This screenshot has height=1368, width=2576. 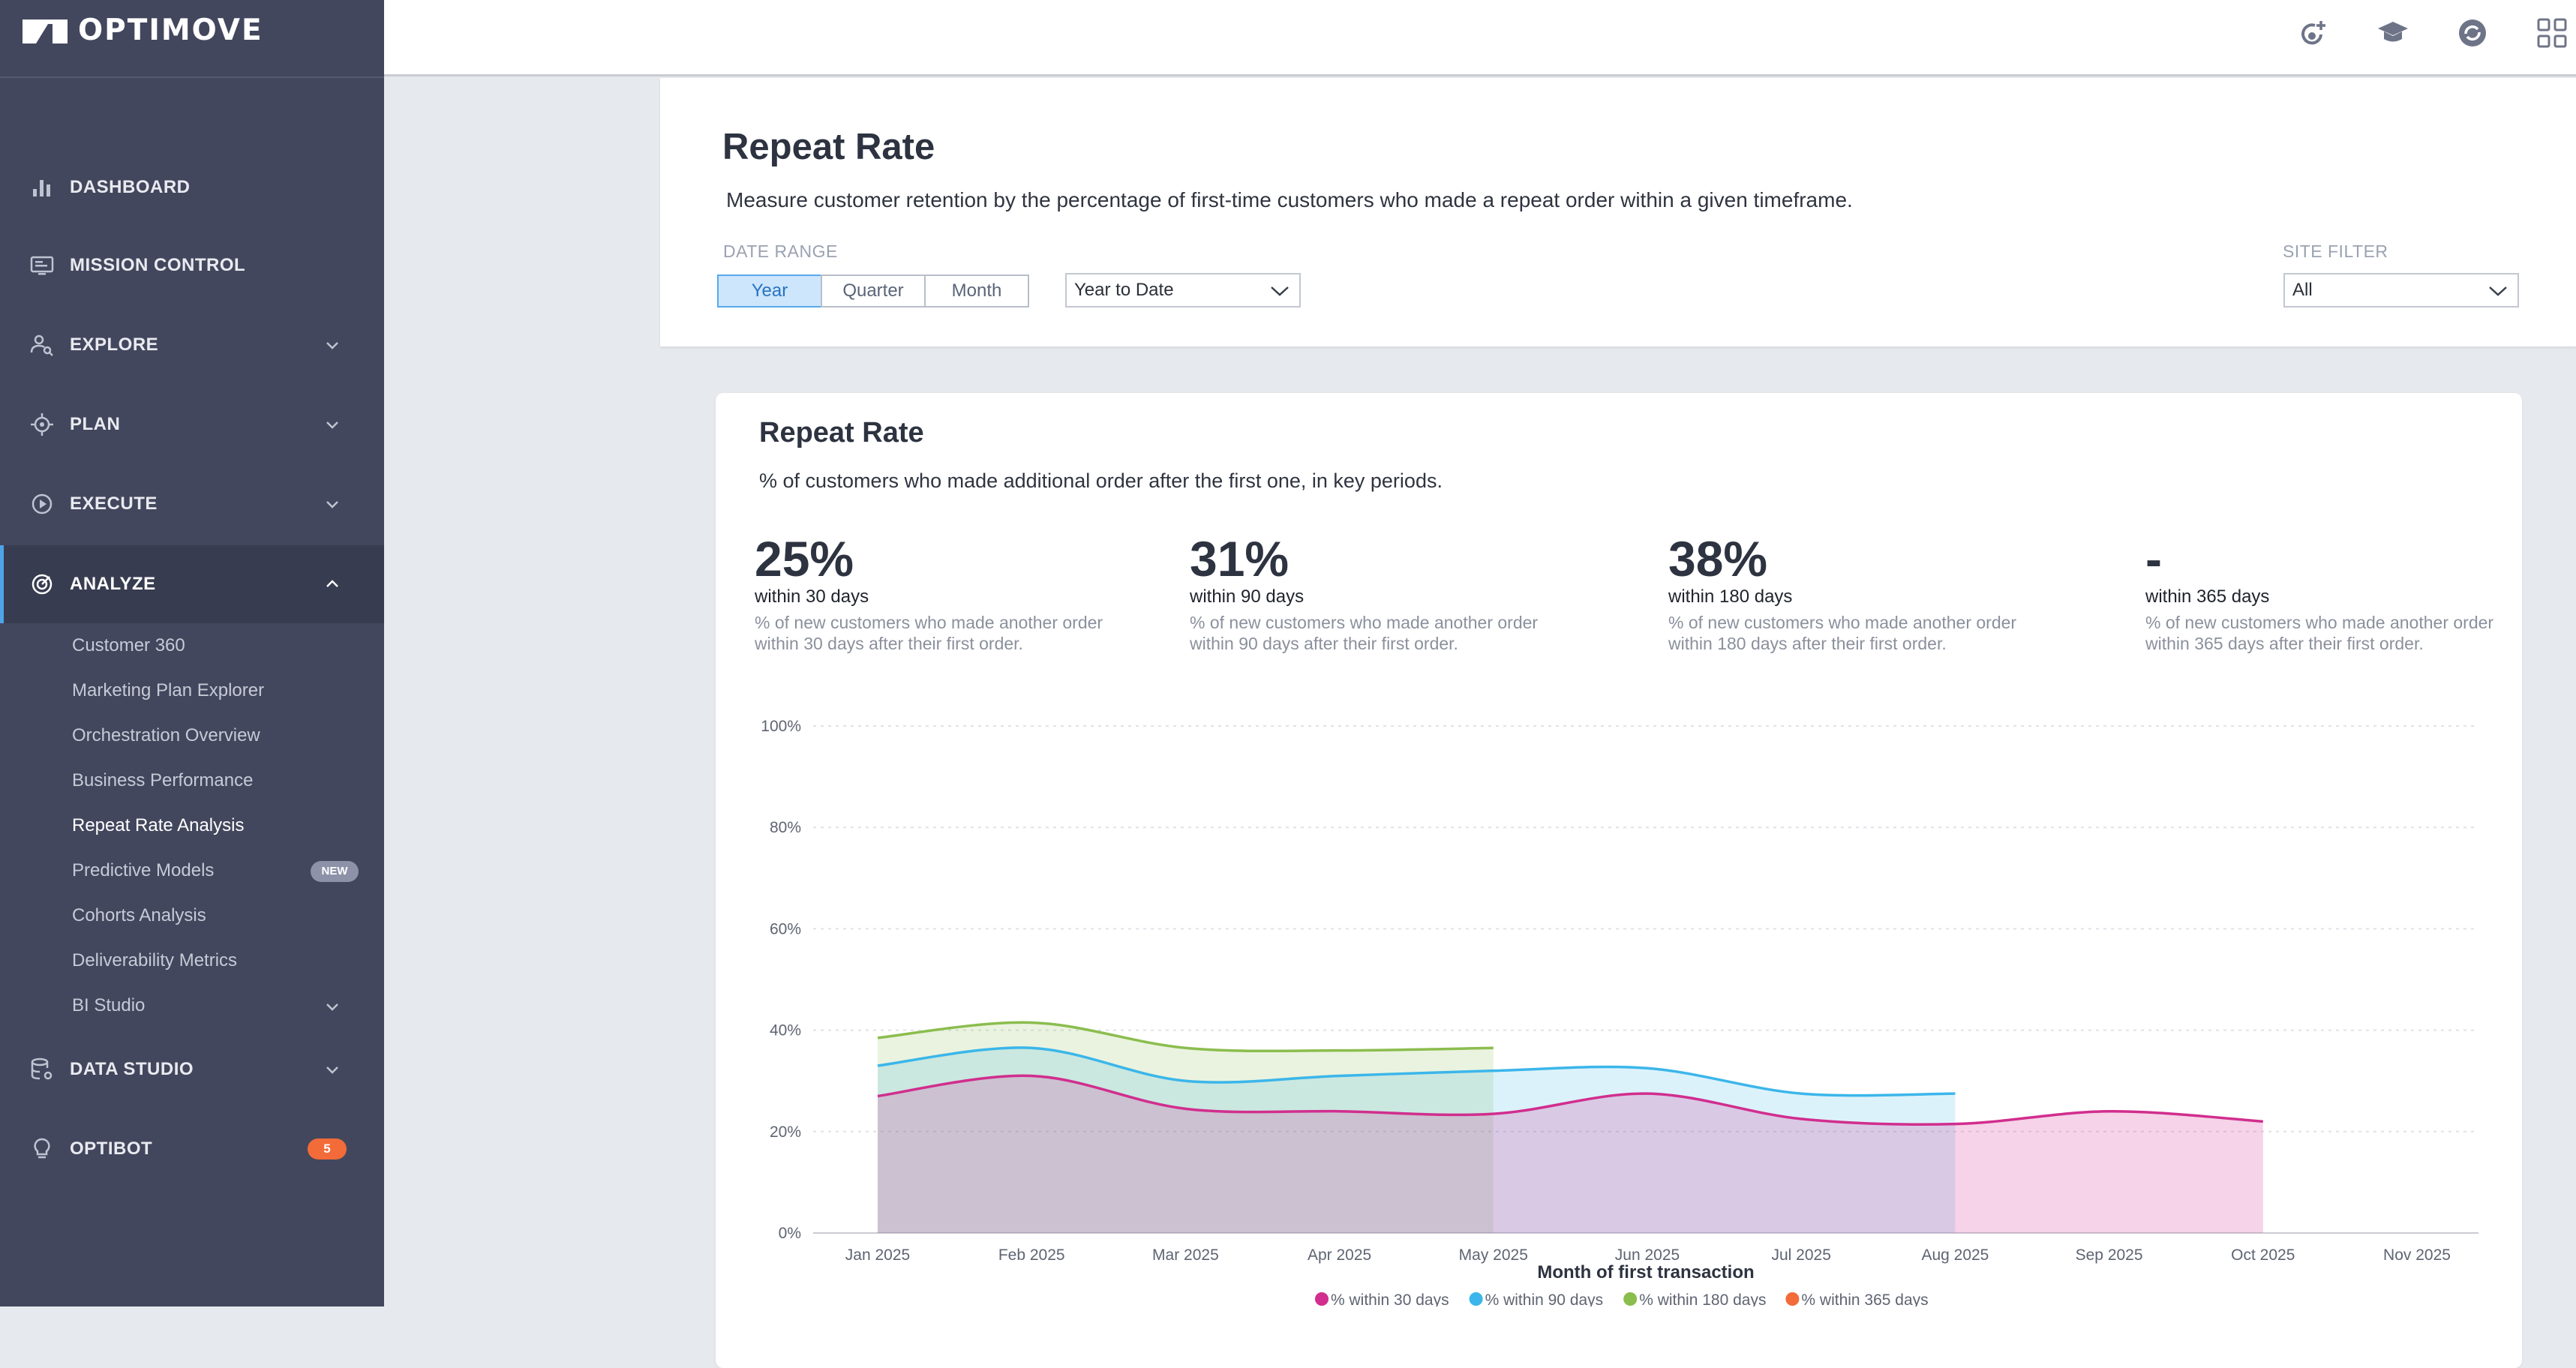 What do you see at coordinates (42, 424) in the screenshot?
I see `crosshair-icon` at bounding box center [42, 424].